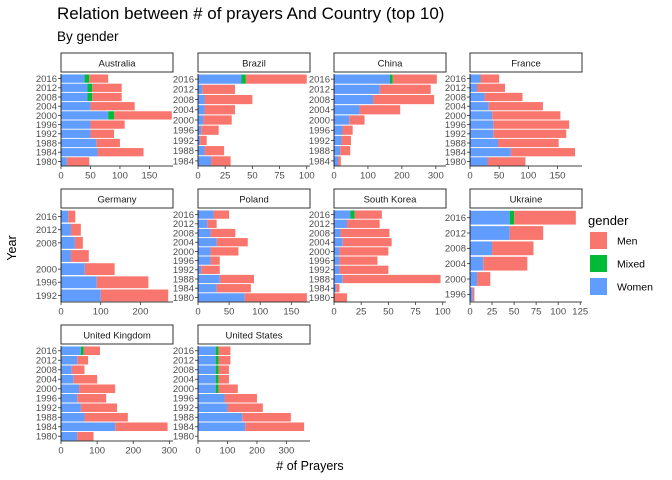 The width and height of the screenshot is (672, 480). I want to click on bar-brazil-1988-women, so click(201, 151).